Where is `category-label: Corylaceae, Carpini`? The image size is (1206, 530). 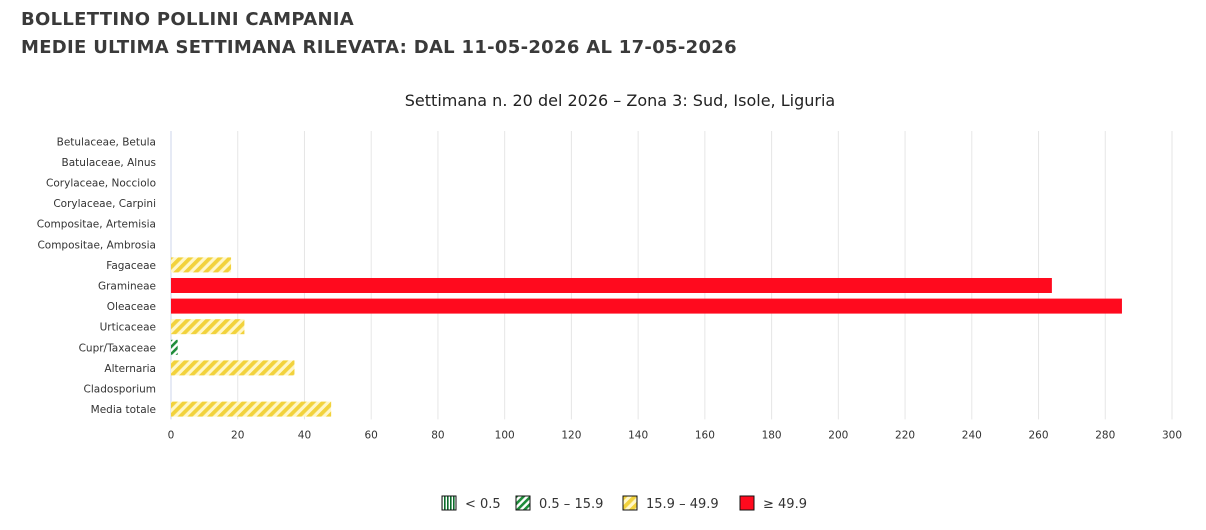 category-label: Corylaceae, Carpini is located at coordinates (104, 204).